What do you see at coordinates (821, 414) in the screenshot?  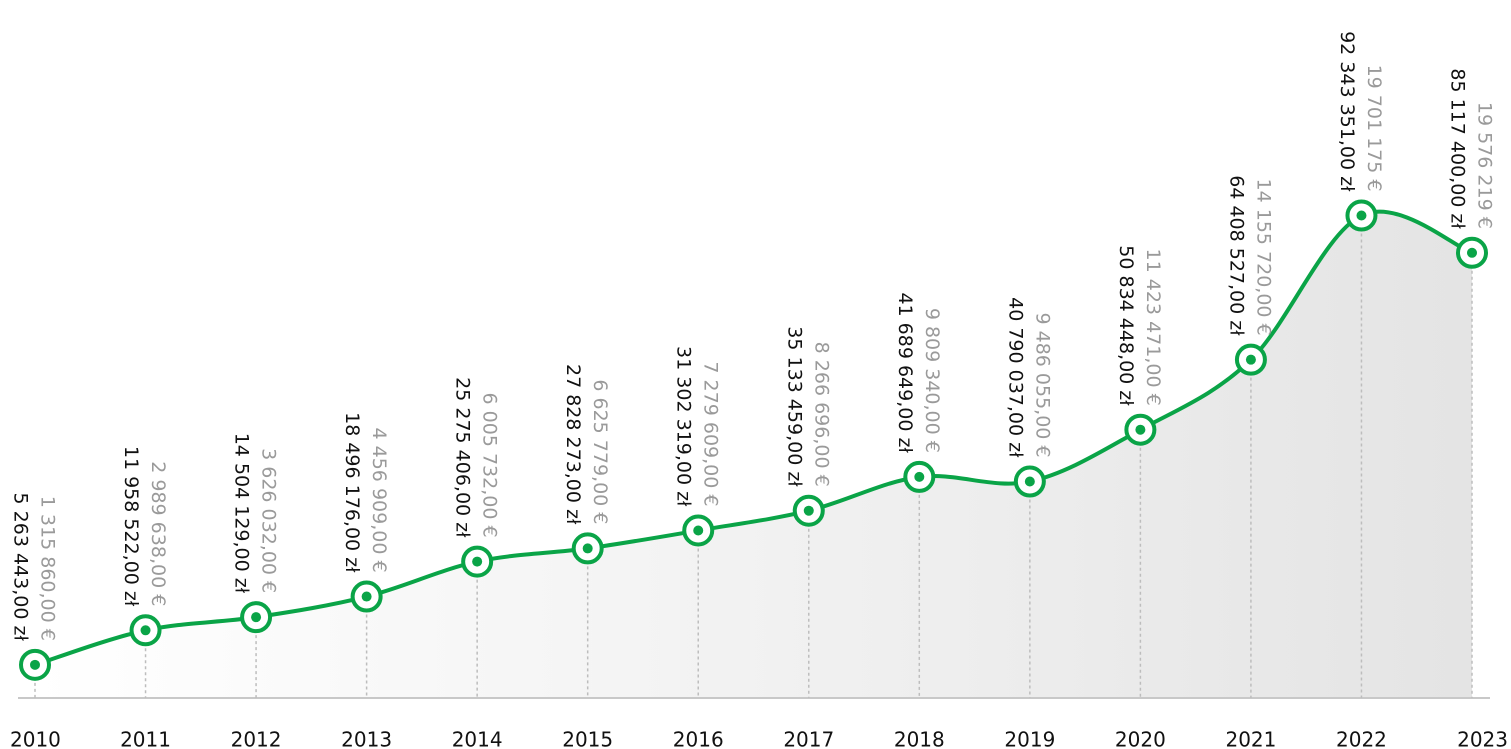 I see `eur-label: 8 266 696,00 €` at bounding box center [821, 414].